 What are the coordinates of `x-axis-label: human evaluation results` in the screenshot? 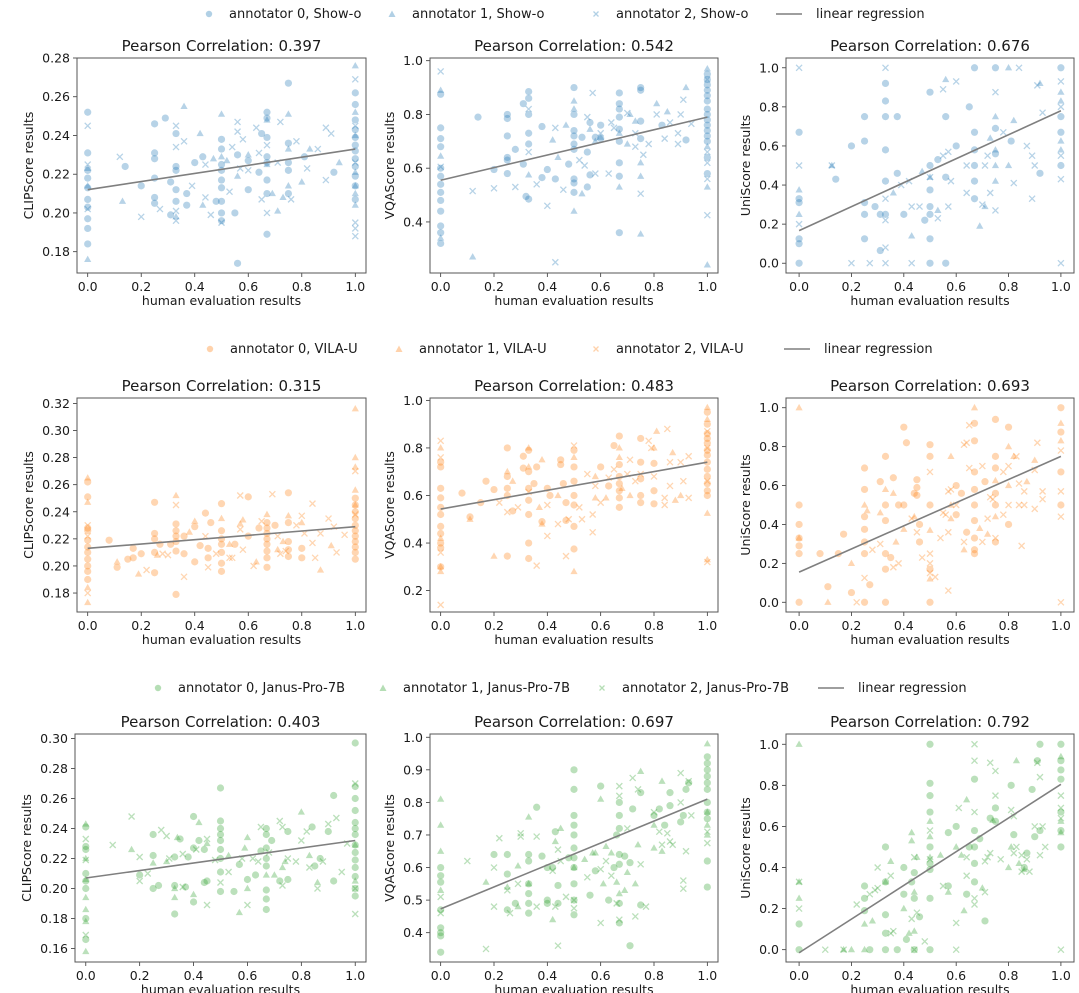 It's located at (573, 300).